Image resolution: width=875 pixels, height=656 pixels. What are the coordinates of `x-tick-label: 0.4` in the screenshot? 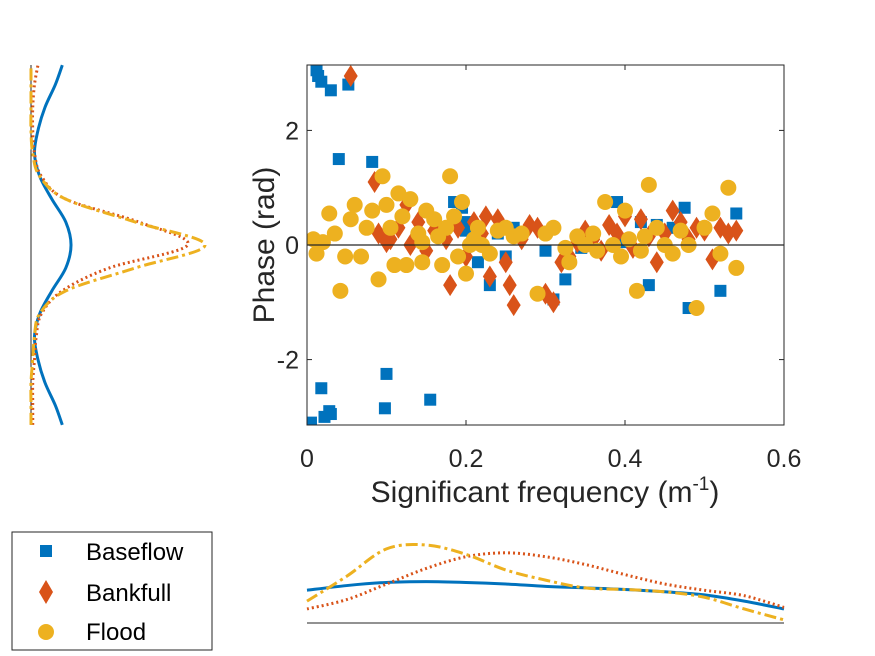 It's located at (625, 459).